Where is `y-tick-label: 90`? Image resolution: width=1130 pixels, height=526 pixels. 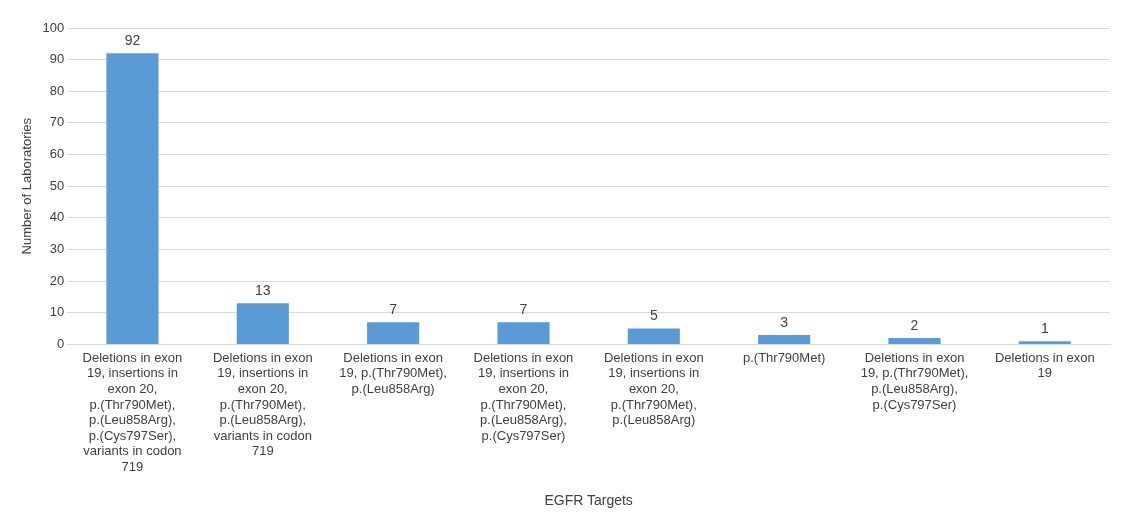
y-tick-label: 90 is located at coordinates (57, 59).